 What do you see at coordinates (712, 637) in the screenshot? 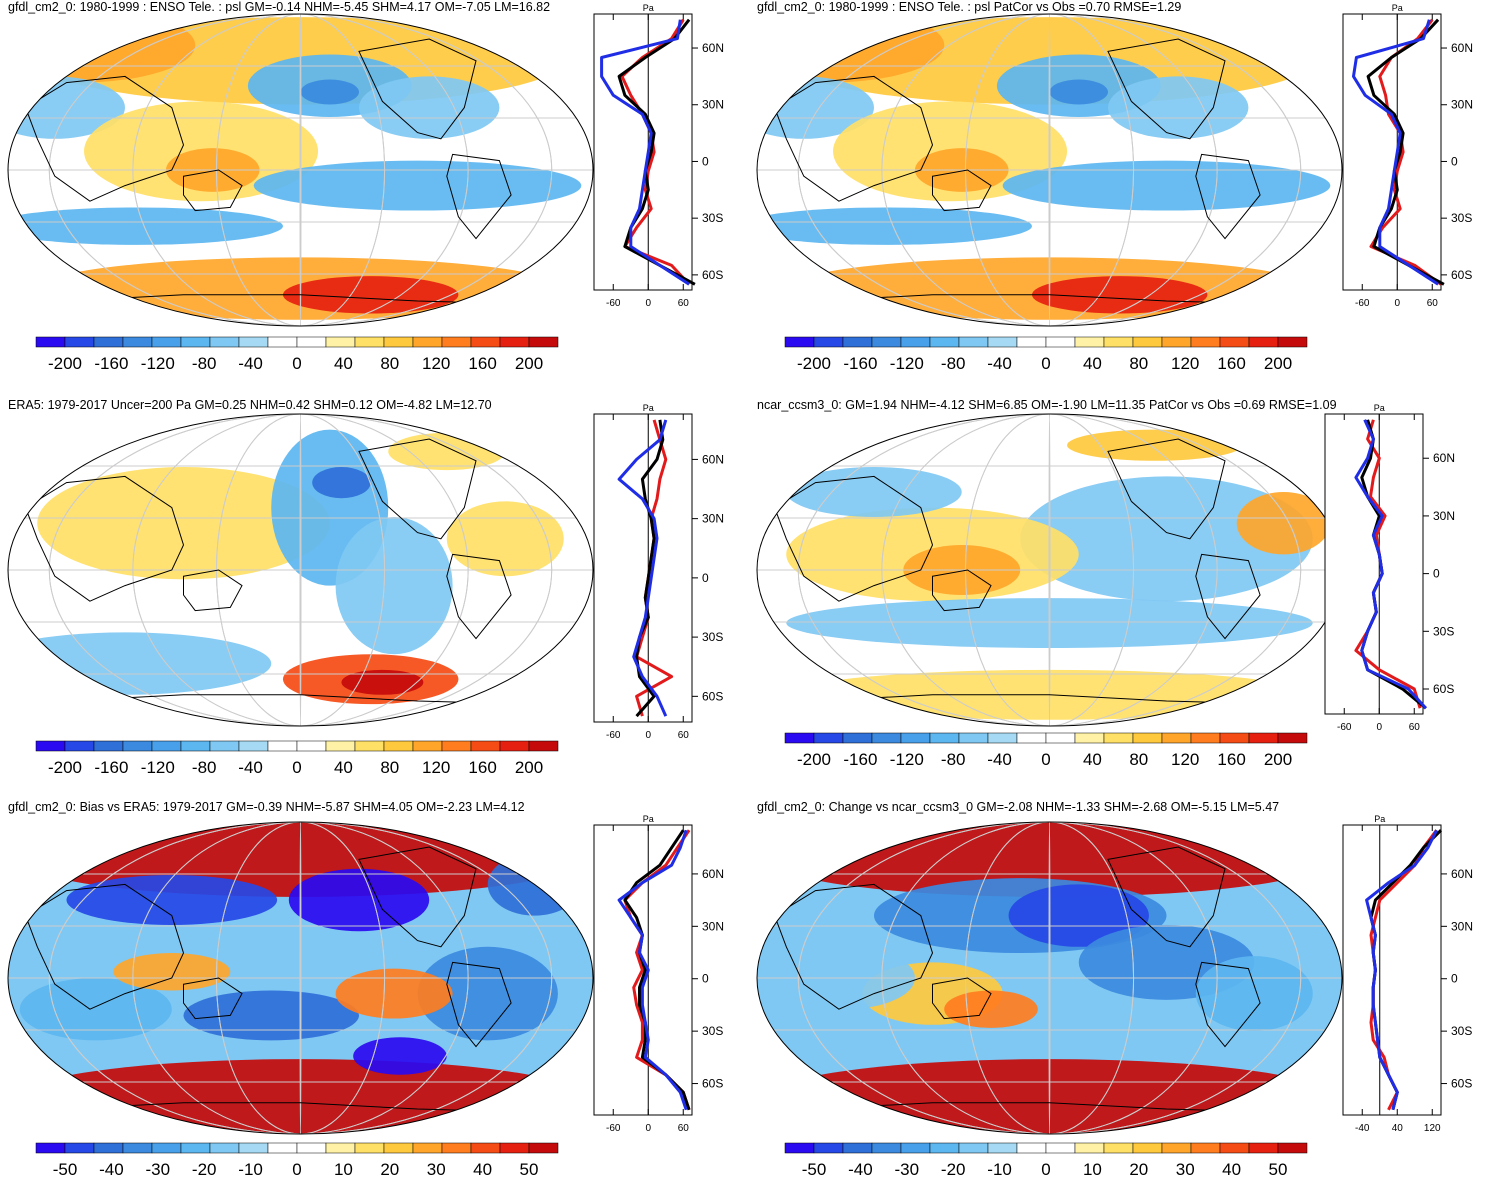
I see `profile-lat-label: 30S` at bounding box center [712, 637].